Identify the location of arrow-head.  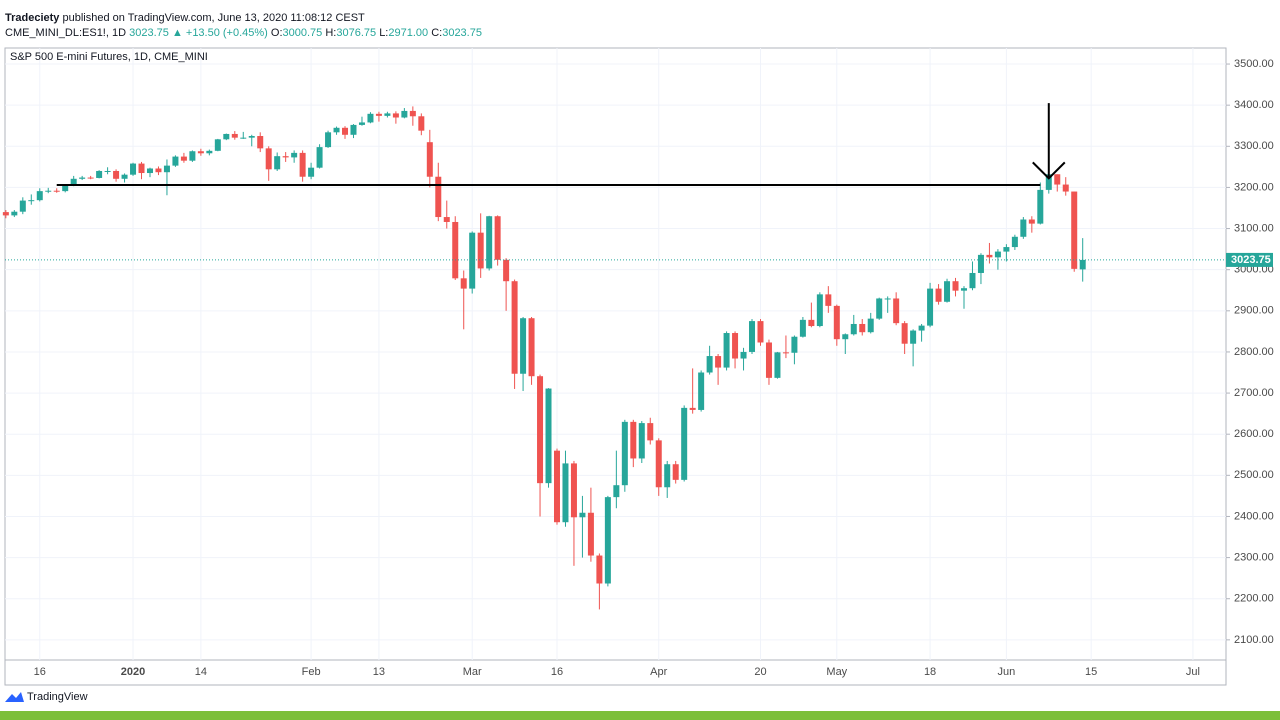
(1049, 170).